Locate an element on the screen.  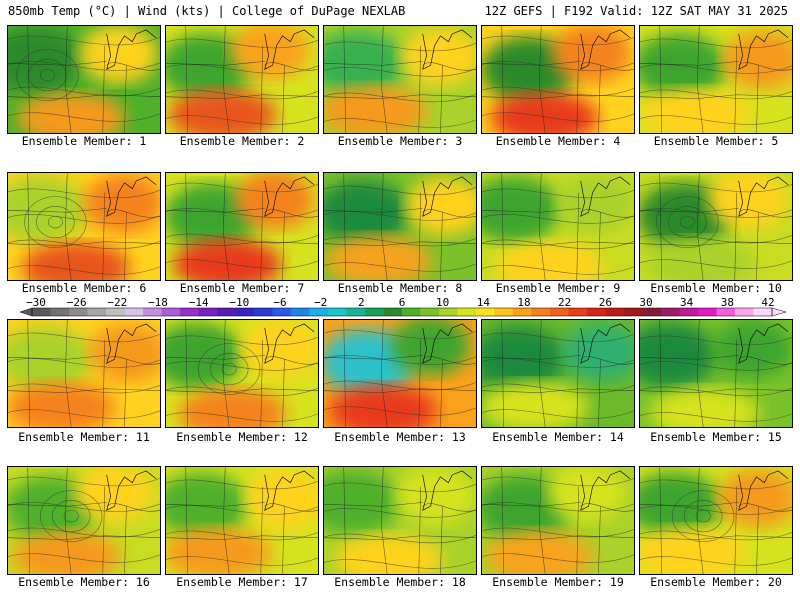
colorbar-tick-label: −26 is located at coordinates (77, 302).